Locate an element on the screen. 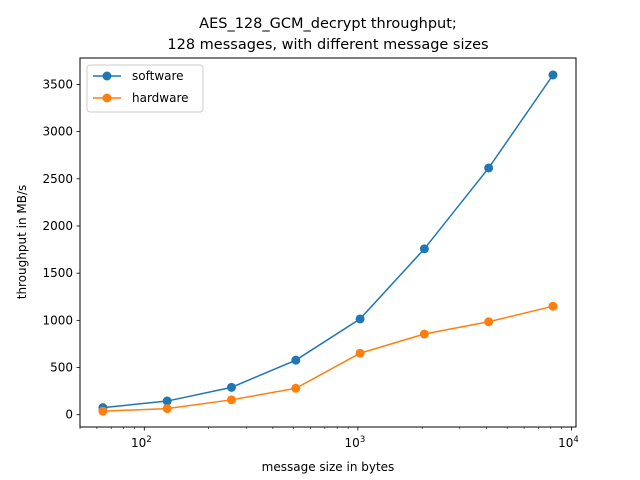 This screenshot has width=640, height=480. x-tick-label: 10² is located at coordinates (141, 442).